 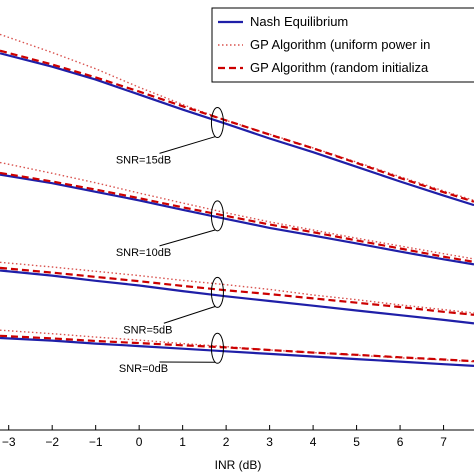 What do you see at coordinates (238, 465) in the screenshot?
I see `x-axis-label: INR (dB)` at bounding box center [238, 465].